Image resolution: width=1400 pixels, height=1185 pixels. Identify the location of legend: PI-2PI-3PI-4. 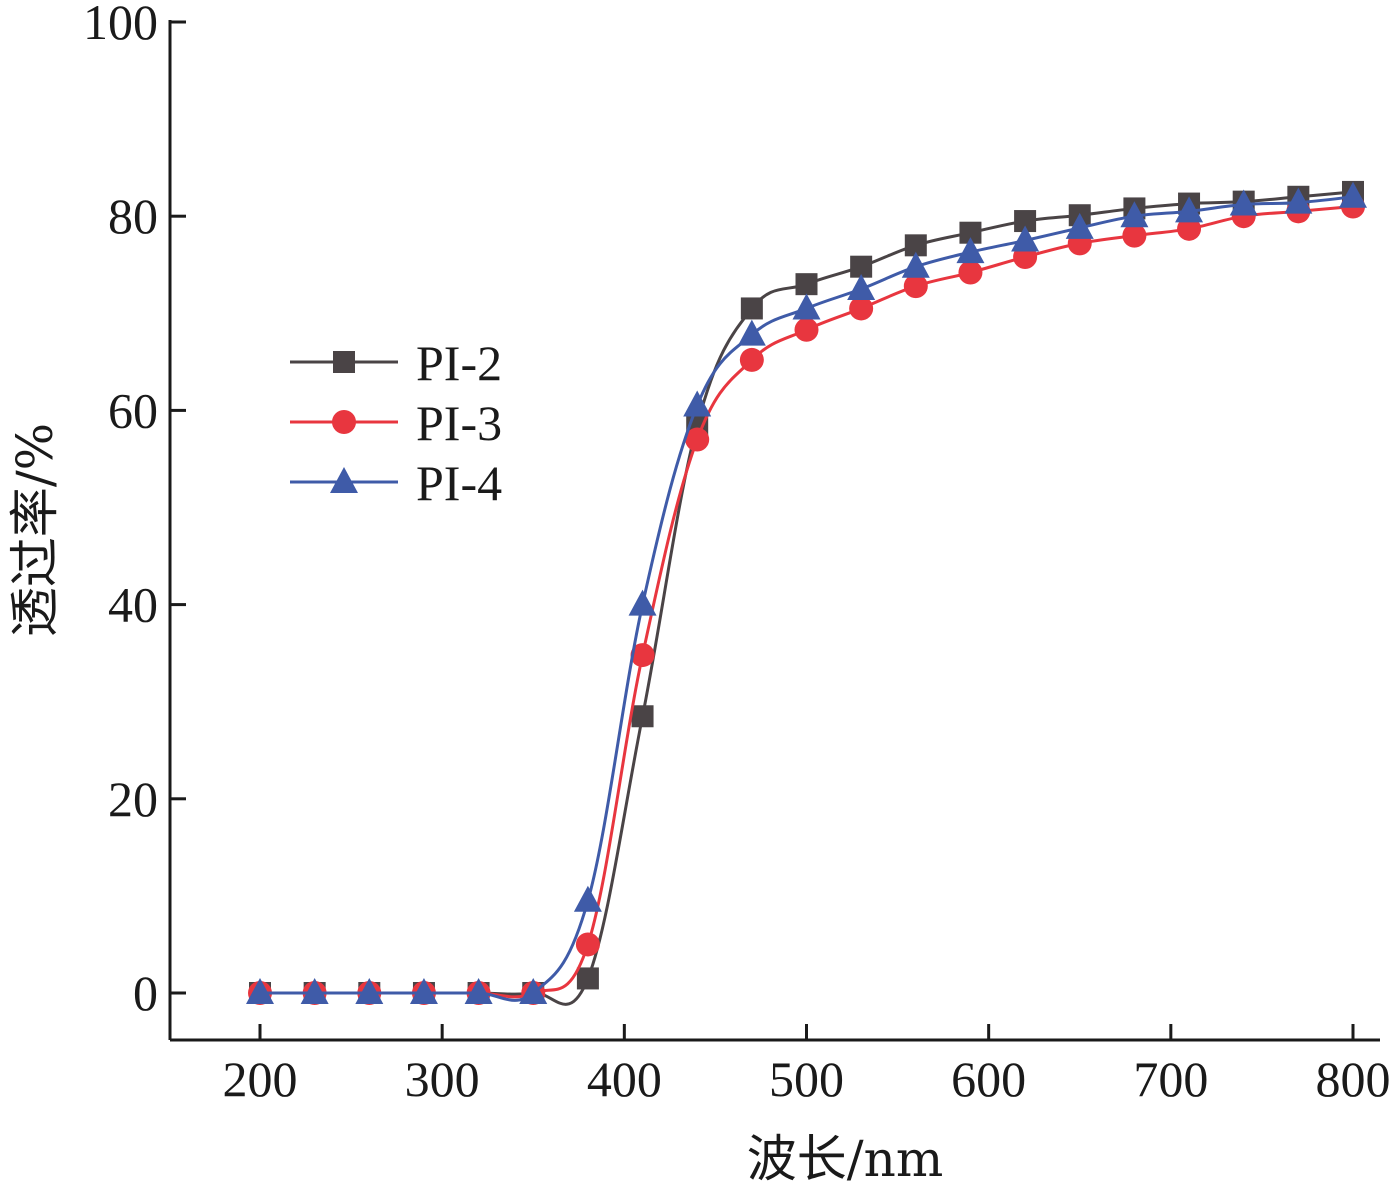
(396, 423).